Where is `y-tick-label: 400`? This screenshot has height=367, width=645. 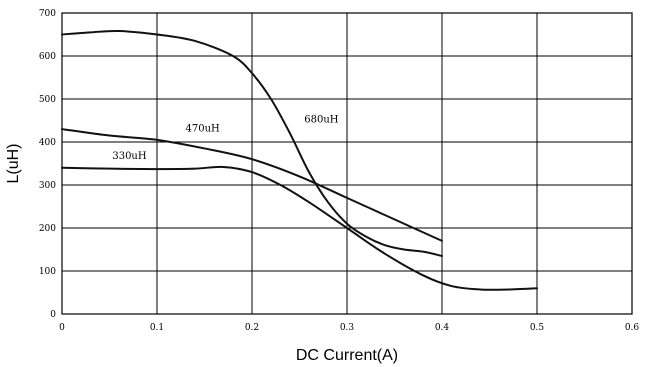
y-tick-label: 400 is located at coordinates (47, 143).